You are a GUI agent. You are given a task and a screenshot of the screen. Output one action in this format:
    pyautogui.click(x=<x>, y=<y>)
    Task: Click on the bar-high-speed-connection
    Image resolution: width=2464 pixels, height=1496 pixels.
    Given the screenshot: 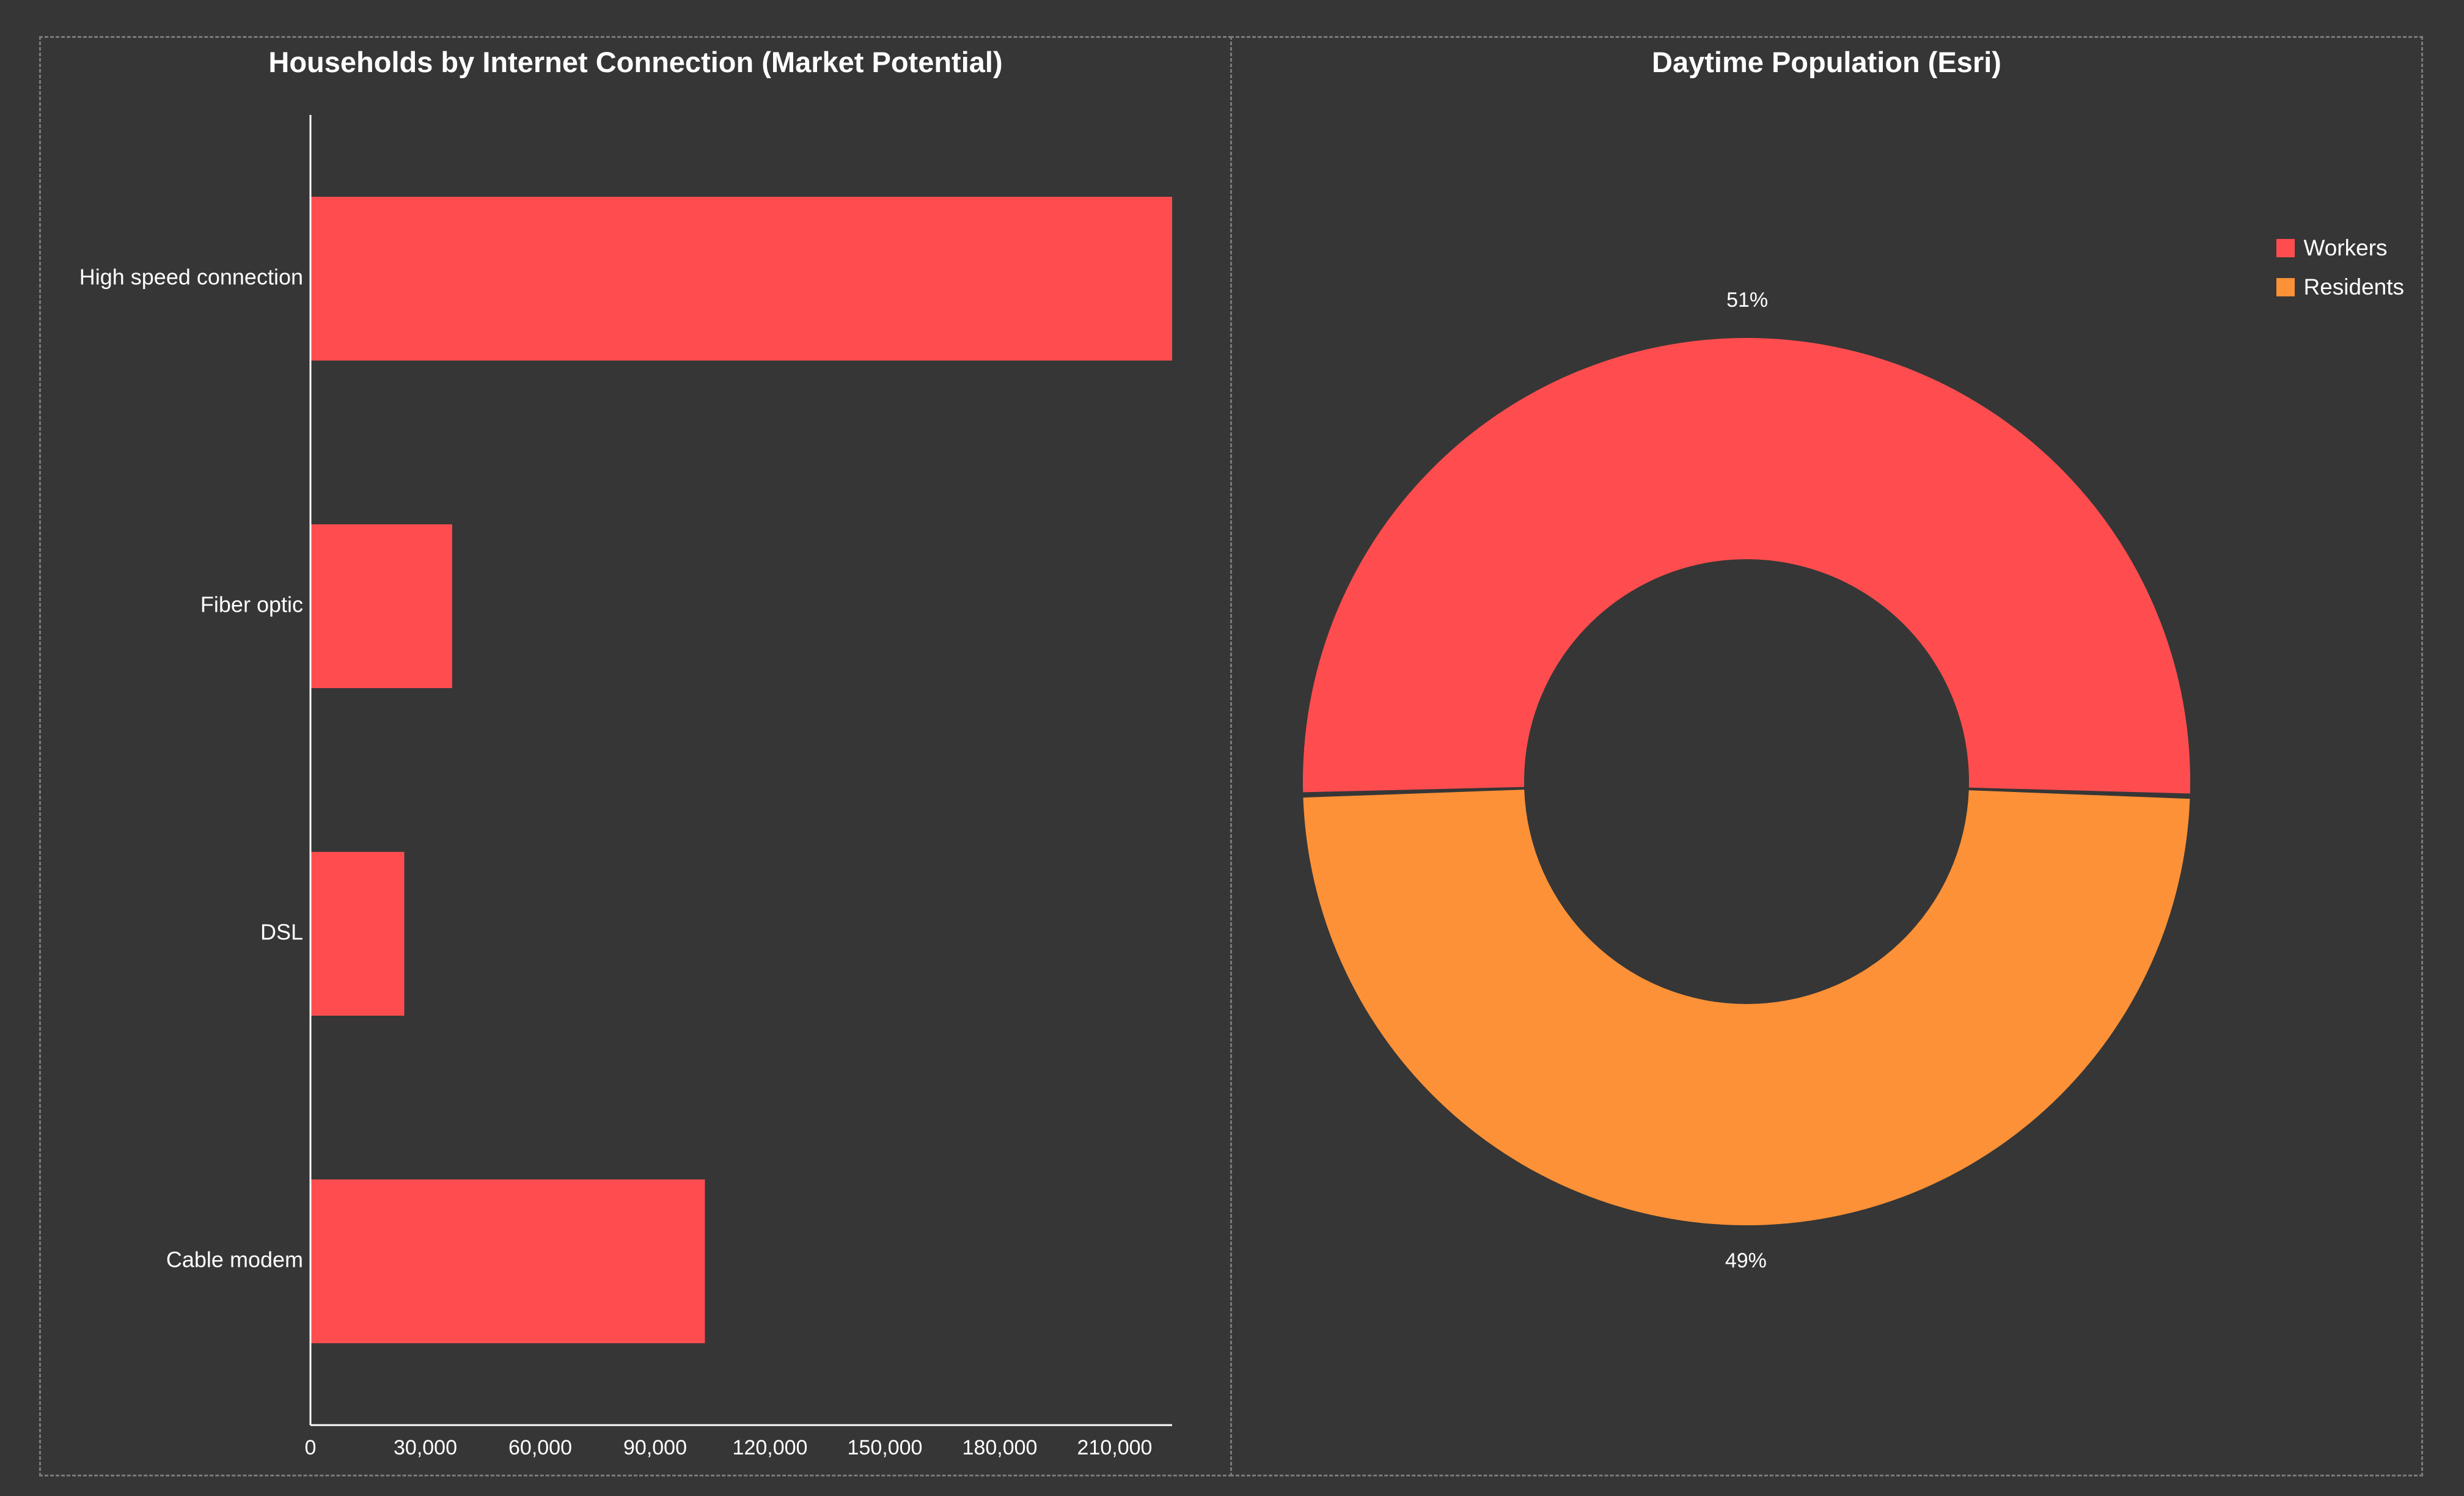 What is the action you would take?
    pyautogui.click(x=742, y=279)
    